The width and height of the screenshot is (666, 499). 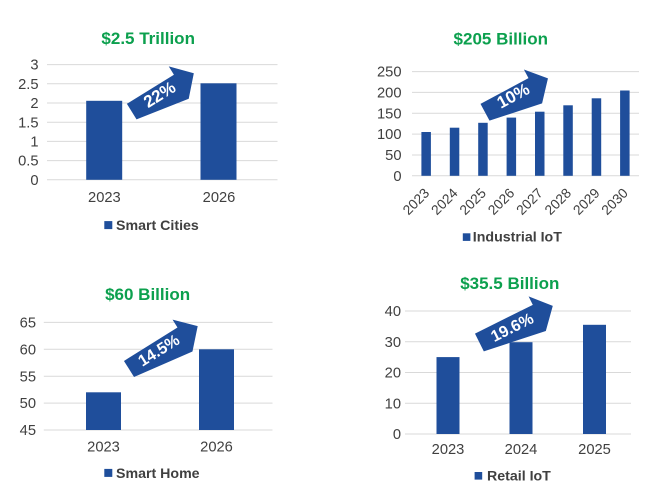 I want to click on svg-text: 60, so click(x=28, y=350).